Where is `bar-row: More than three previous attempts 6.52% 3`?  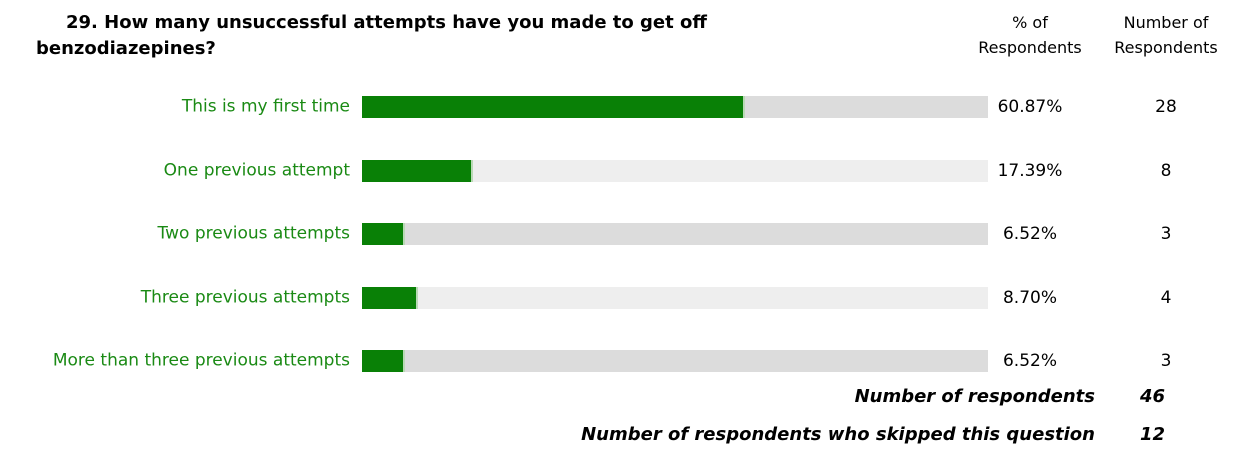
bar-row: More than three previous attempts 6.52% 3 is located at coordinates (617, 361).